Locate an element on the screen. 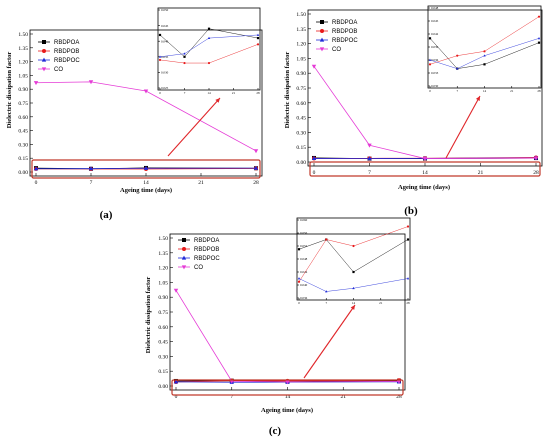 The width and height of the screenshot is (550, 440). panel-label: (b) is located at coordinates (411, 211).